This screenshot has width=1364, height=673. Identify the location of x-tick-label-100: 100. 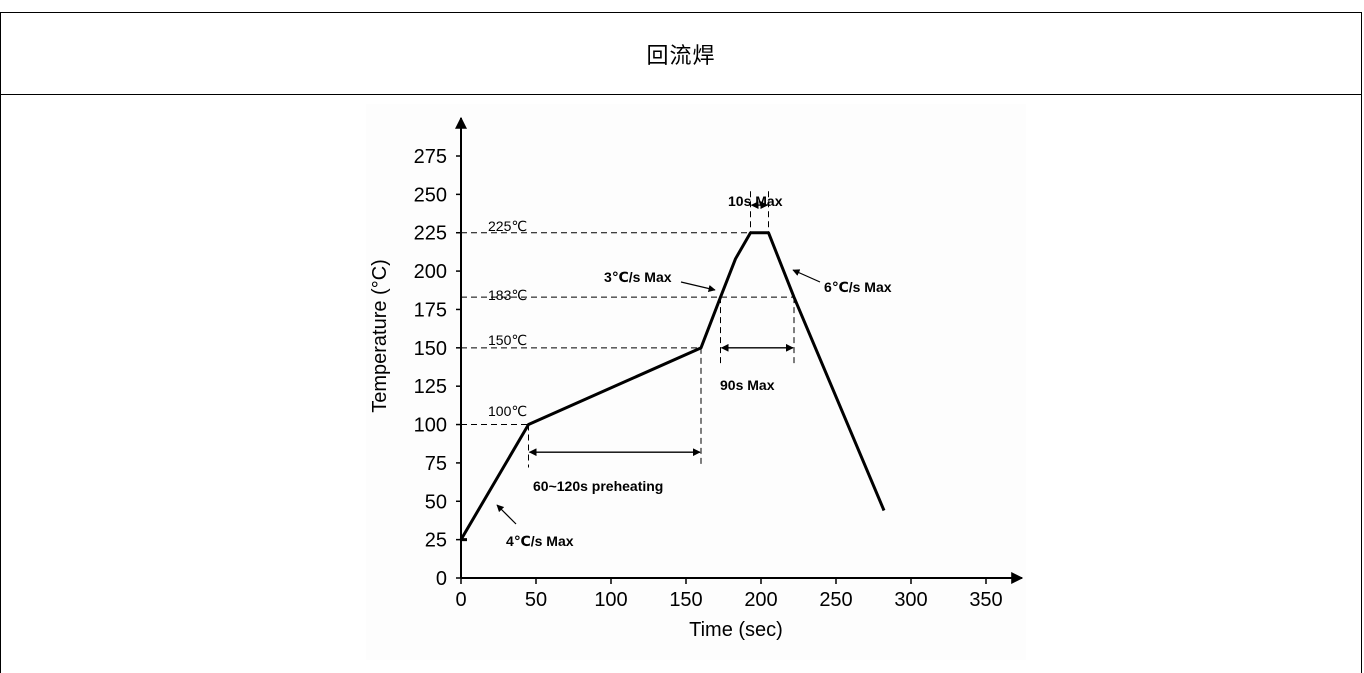
(610, 600).